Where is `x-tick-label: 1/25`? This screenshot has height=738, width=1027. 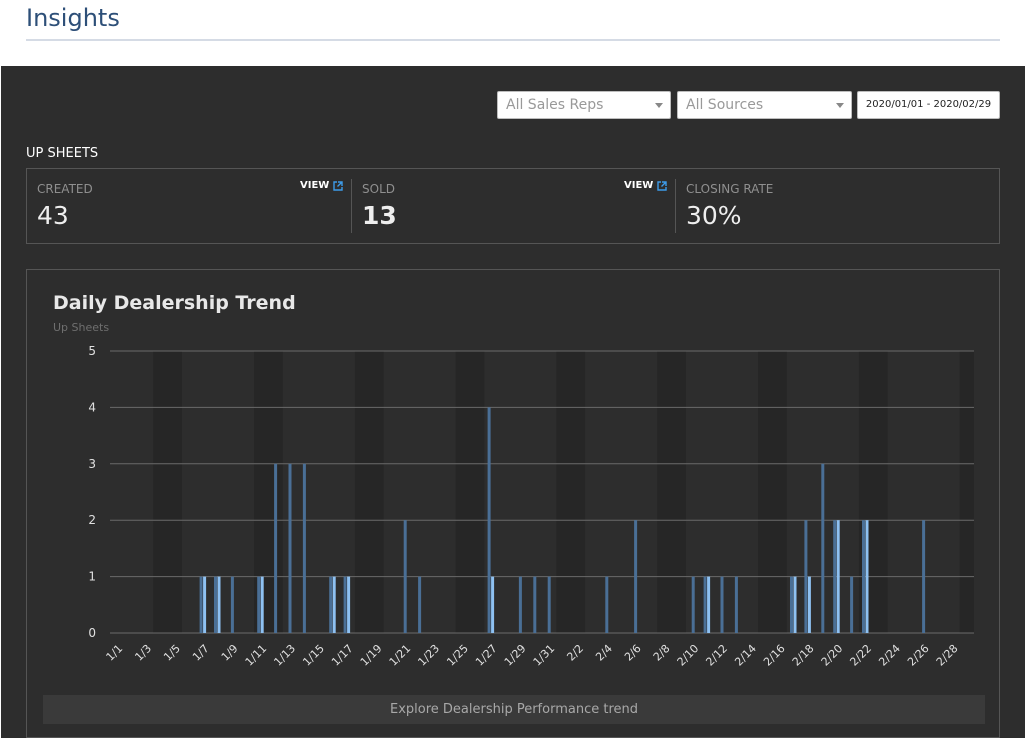
x-tick-label: 1/25 is located at coordinates (457, 655).